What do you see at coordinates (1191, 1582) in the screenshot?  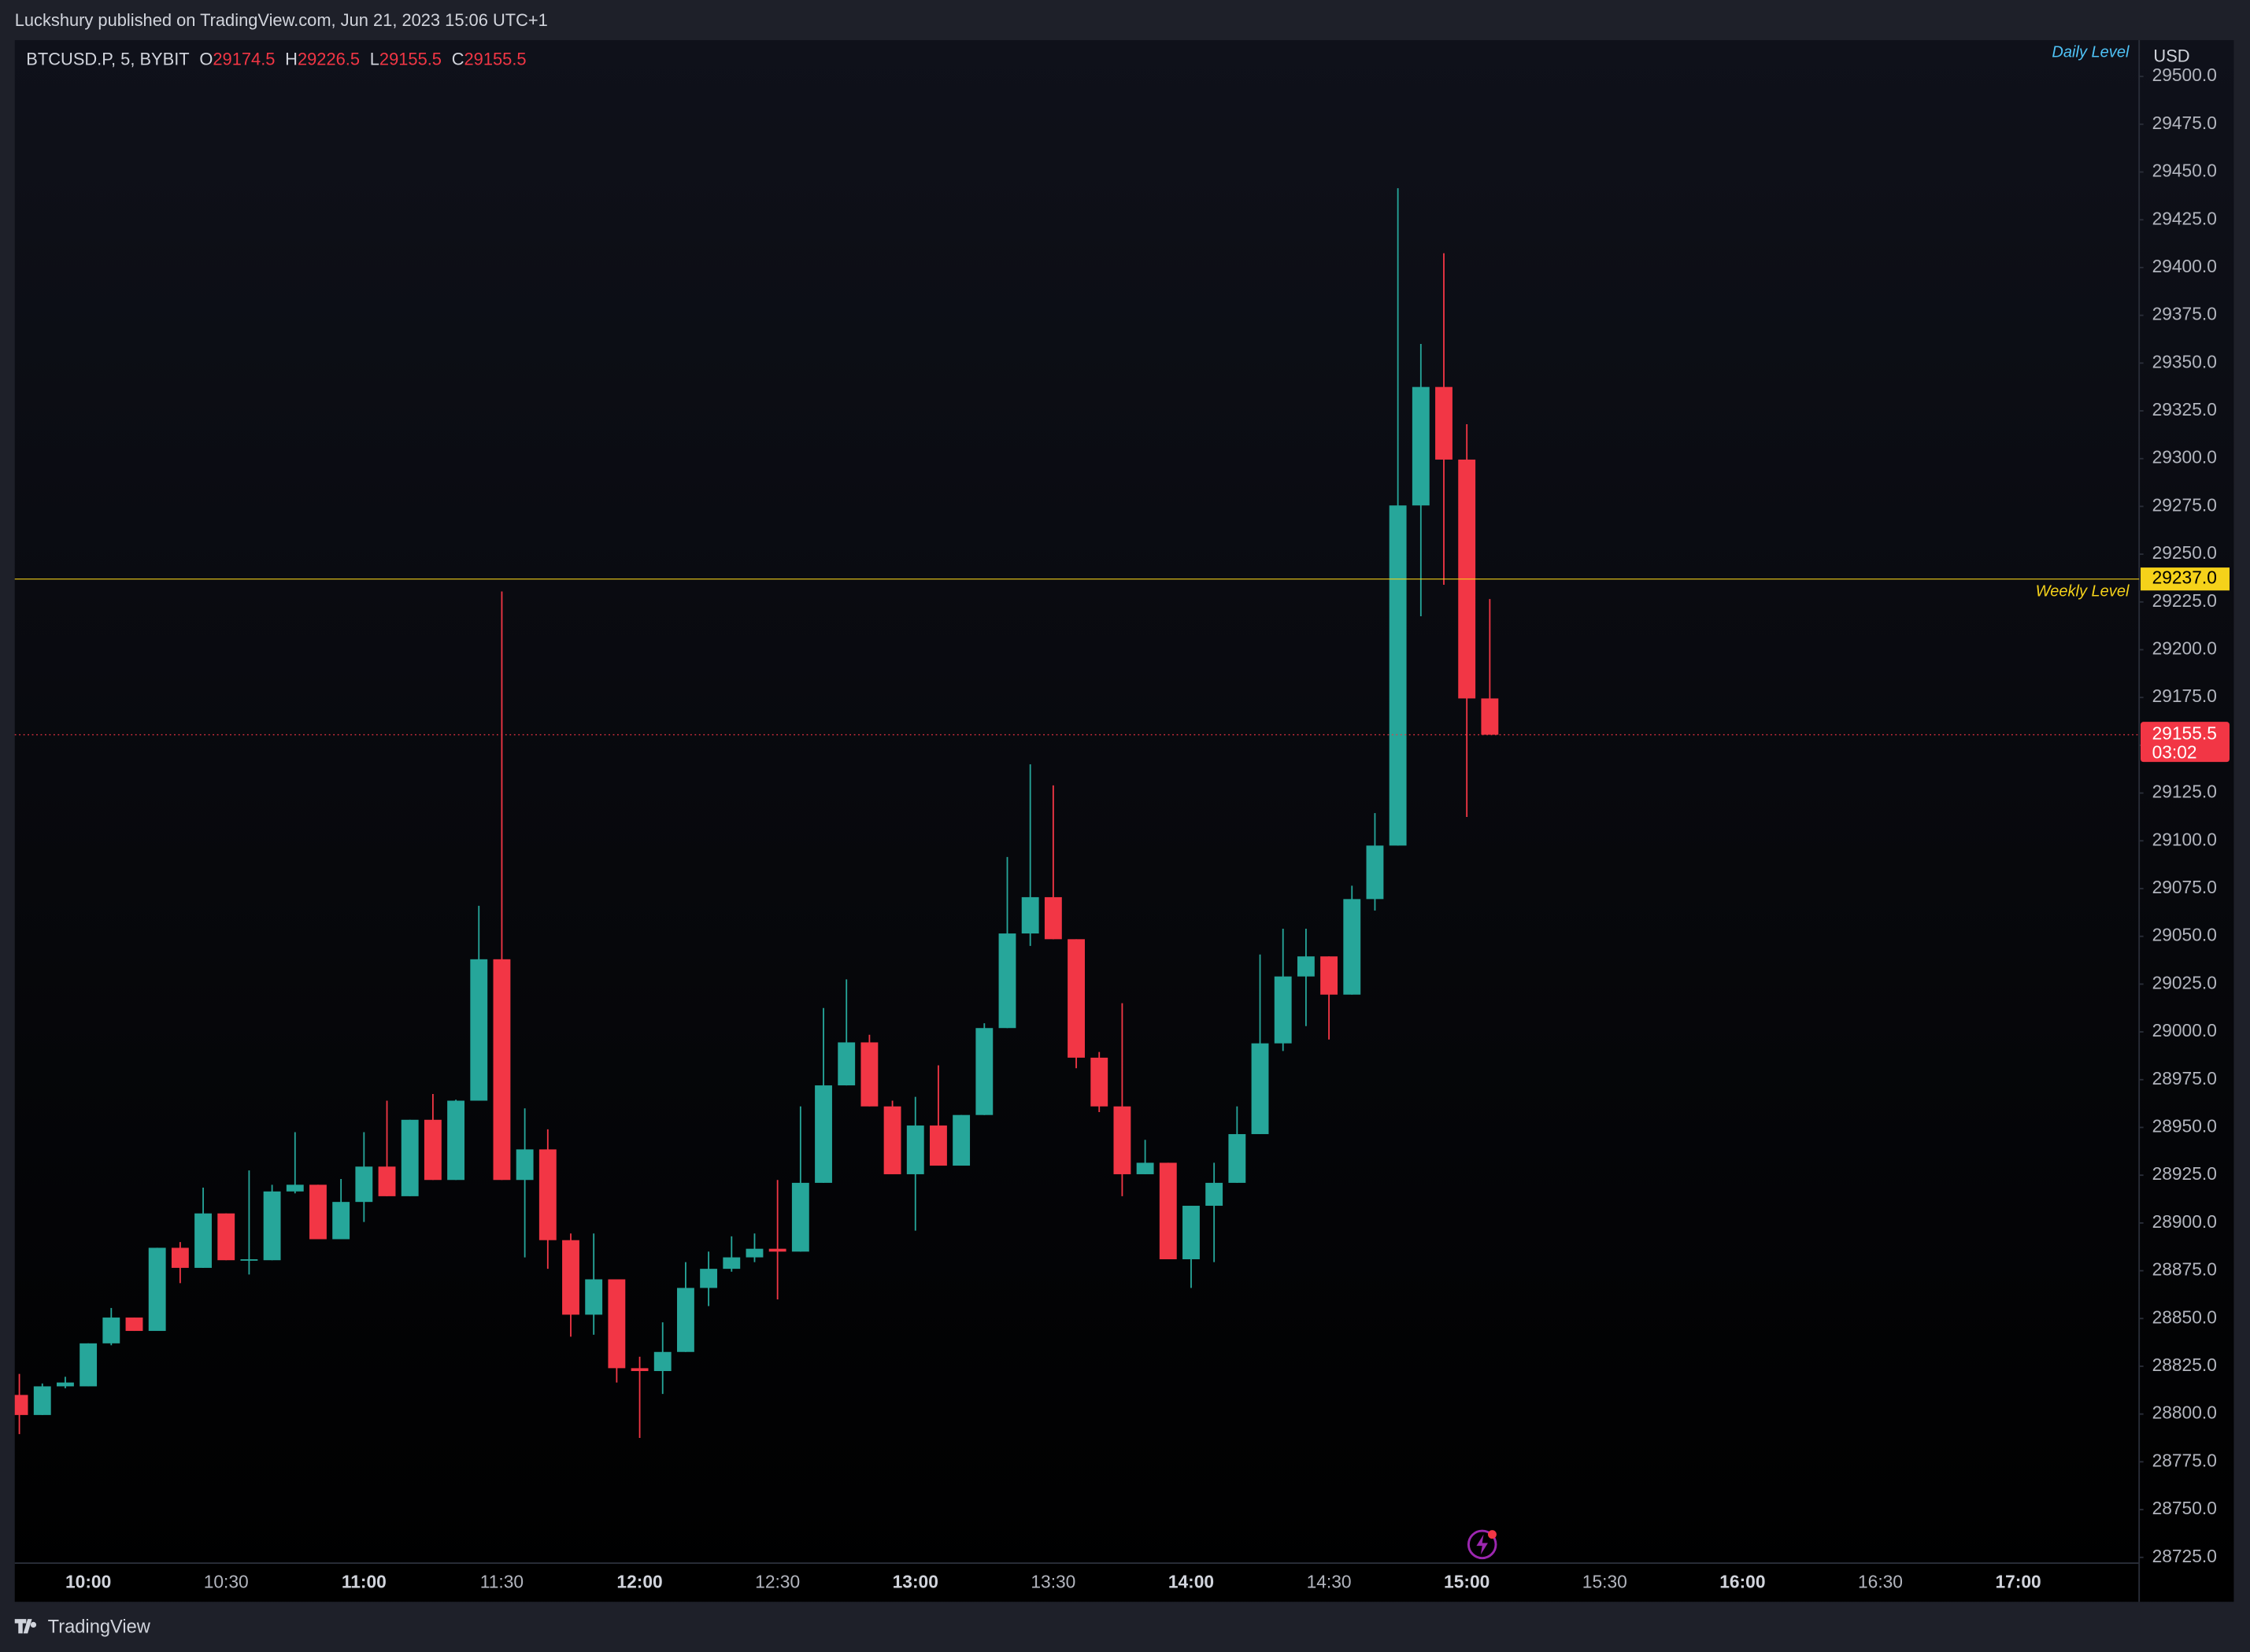 I see `x-tick-label: 14:00` at bounding box center [1191, 1582].